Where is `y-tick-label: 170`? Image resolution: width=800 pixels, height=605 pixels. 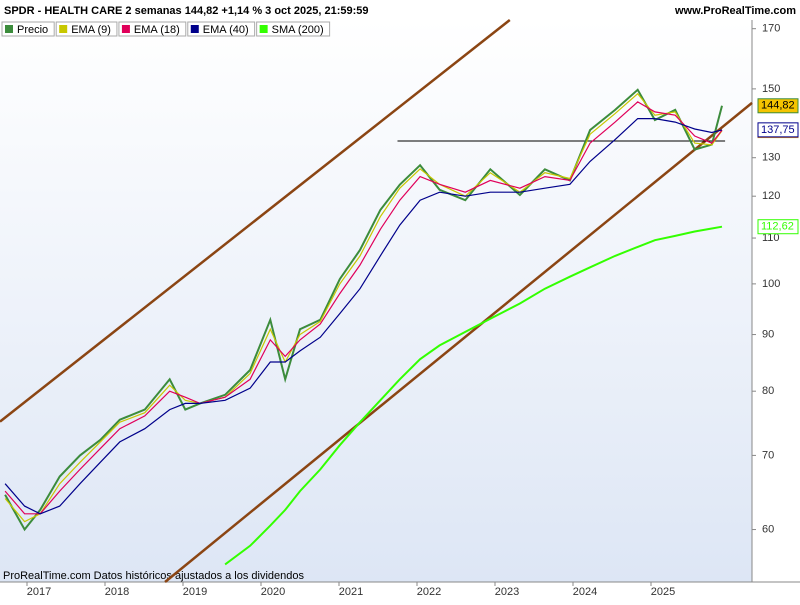 y-tick-label: 170 is located at coordinates (771, 29).